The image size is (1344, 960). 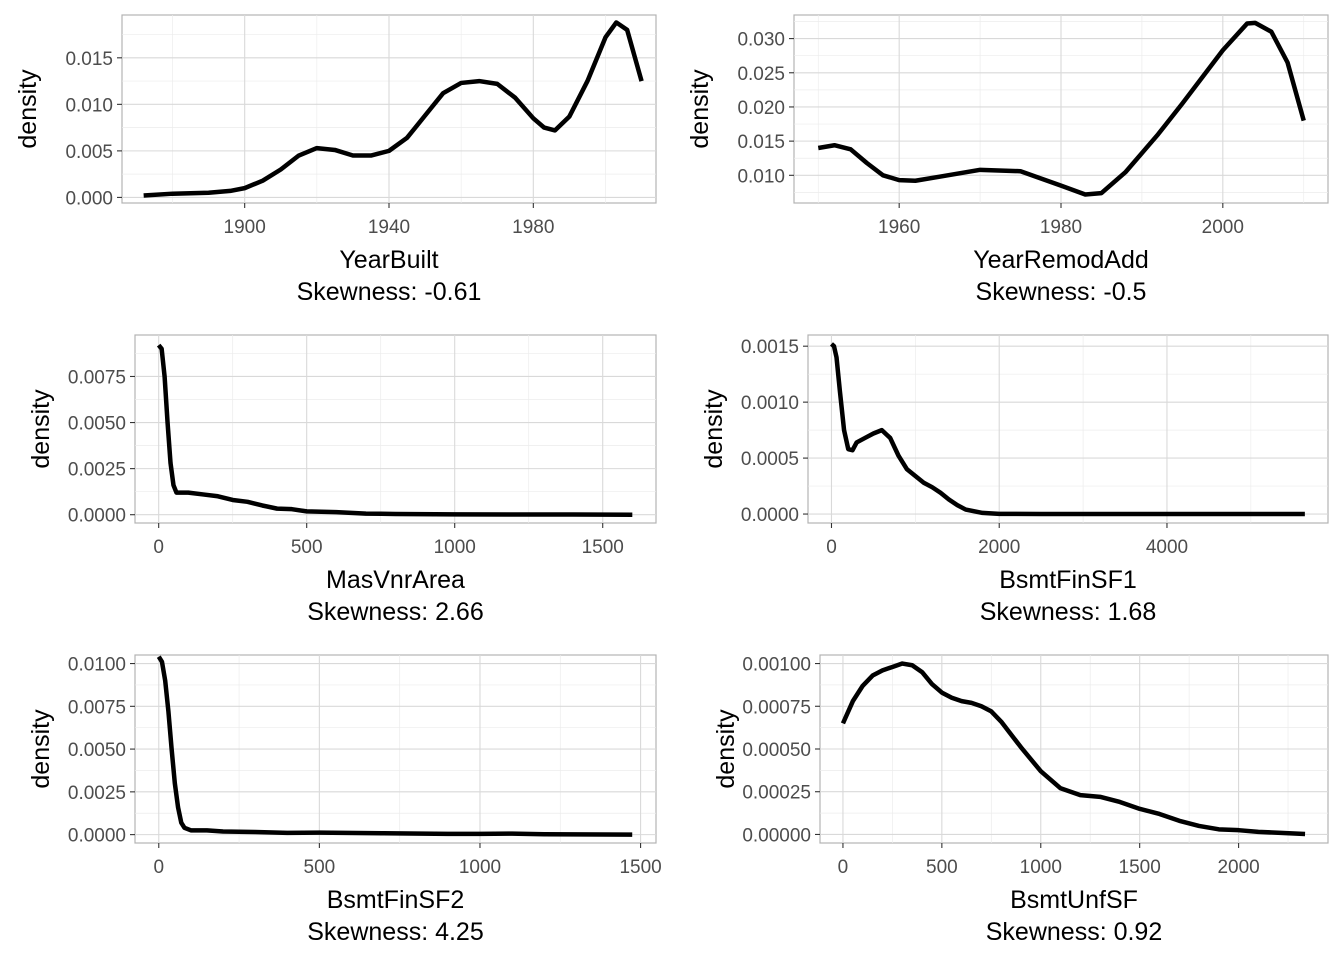 What do you see at coordinates (89, 152) in the screenshot?
I see `y-tick-label: 0.005` at bounding box center [89, 152].